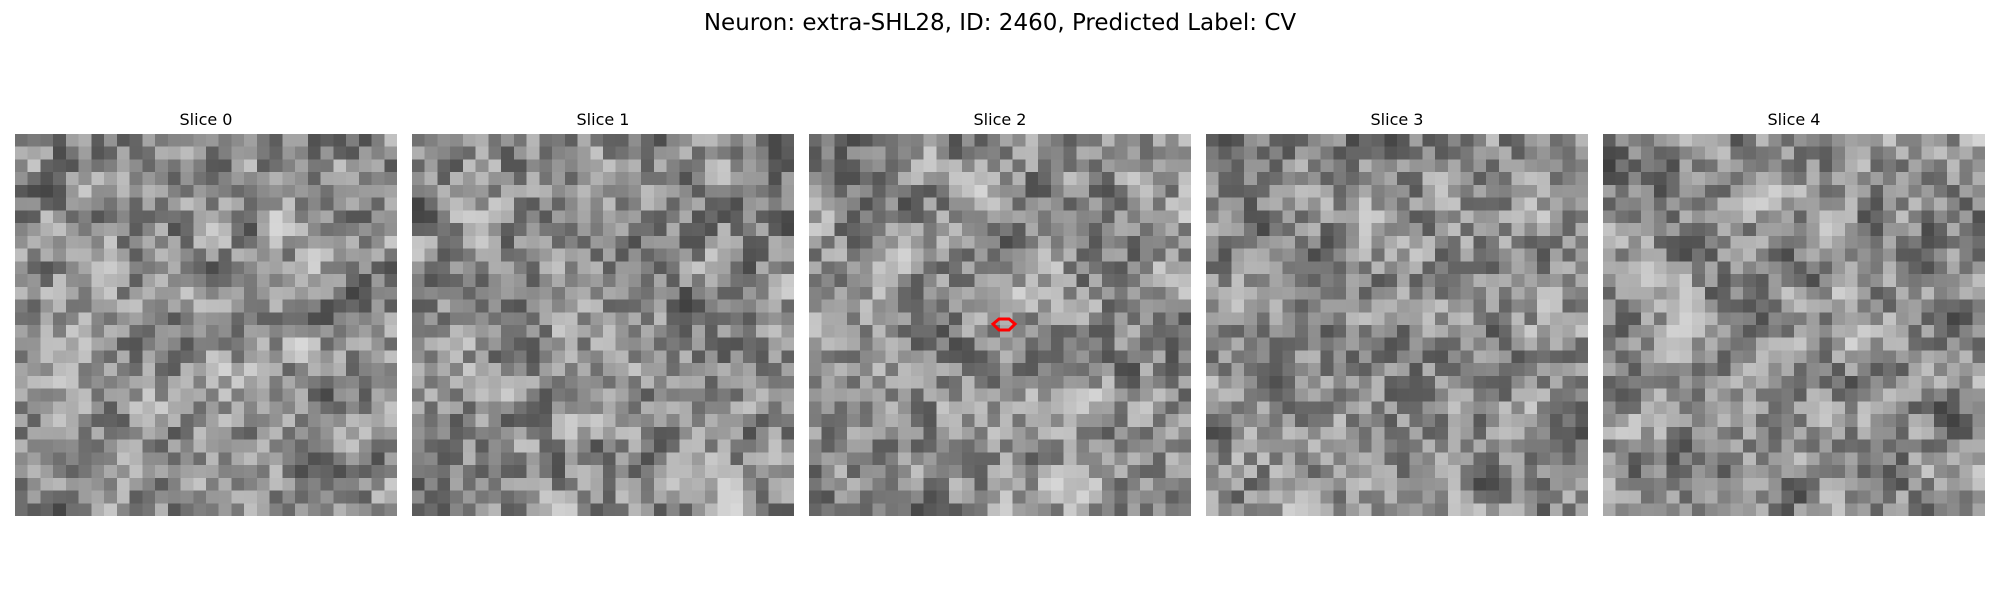 Image resolution: width=2000 pixels, height=600 pixels. I want to click on slice-title-1: Slice 1, so click(603, 119).